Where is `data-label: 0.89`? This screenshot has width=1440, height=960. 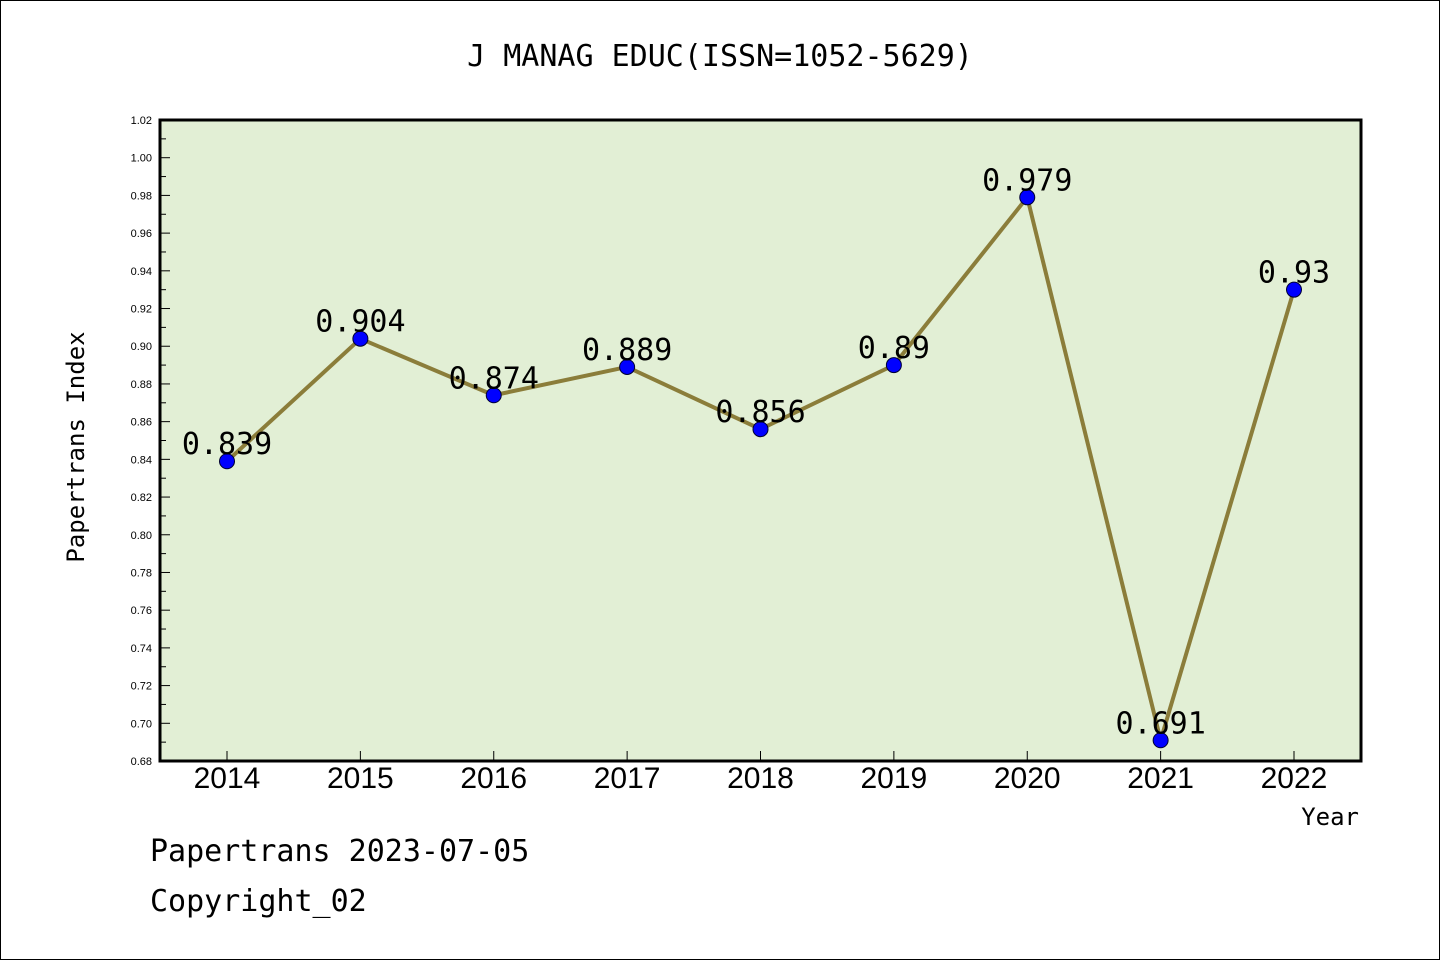
data-label: 0.89 is located at coordinates (894, 348).